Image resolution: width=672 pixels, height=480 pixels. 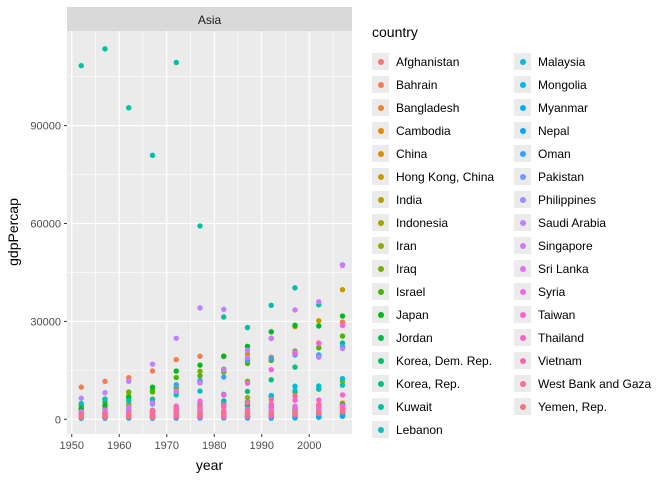 I want to click on y-tick-label: 0, so click(x=58, y=420).